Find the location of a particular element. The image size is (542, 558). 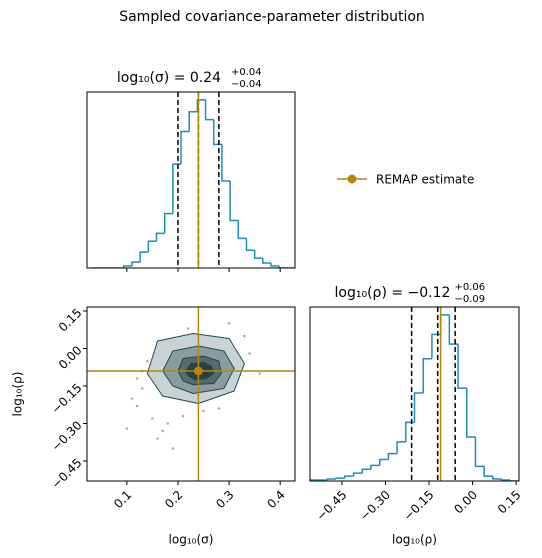

x-axis-label: log₁₀(σ) is located at coordinates (191, 540).